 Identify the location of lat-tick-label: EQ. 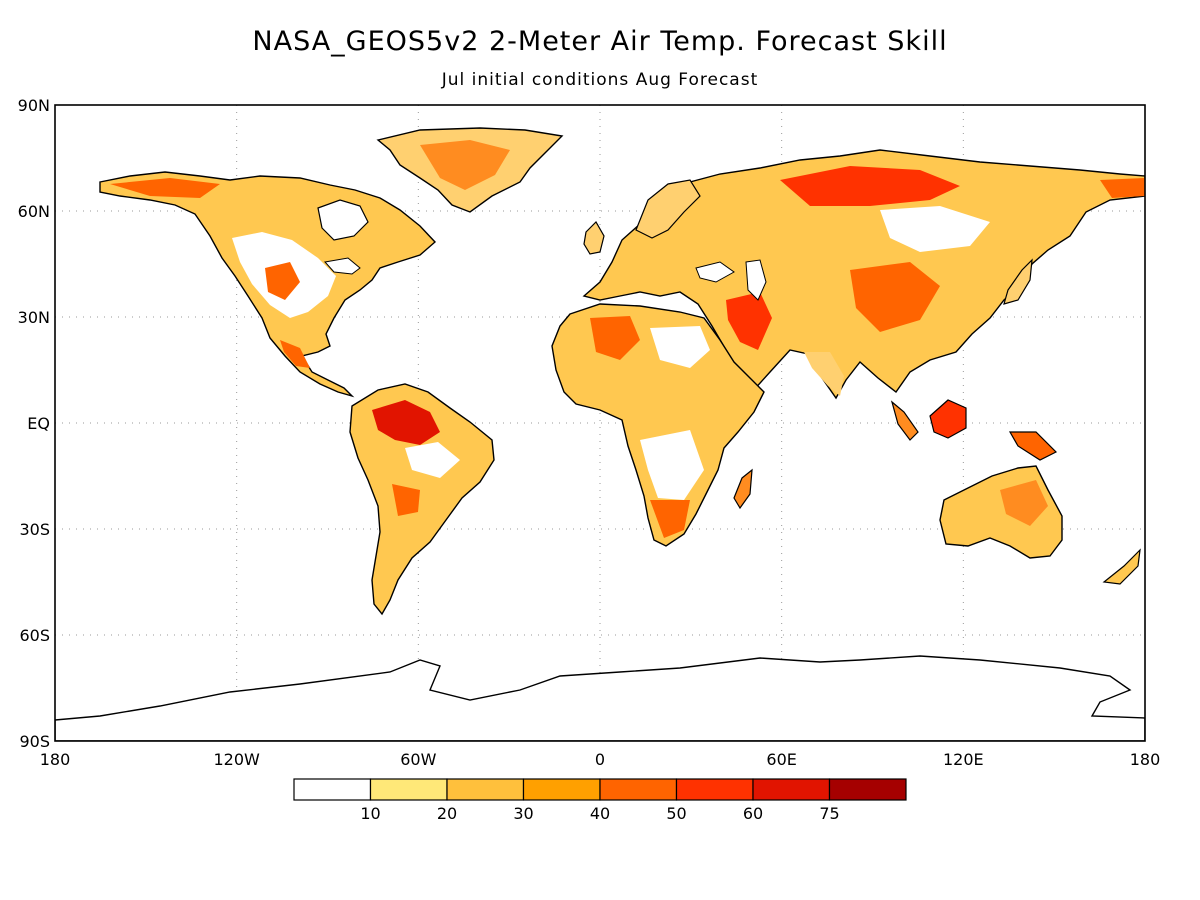
(38, 423).